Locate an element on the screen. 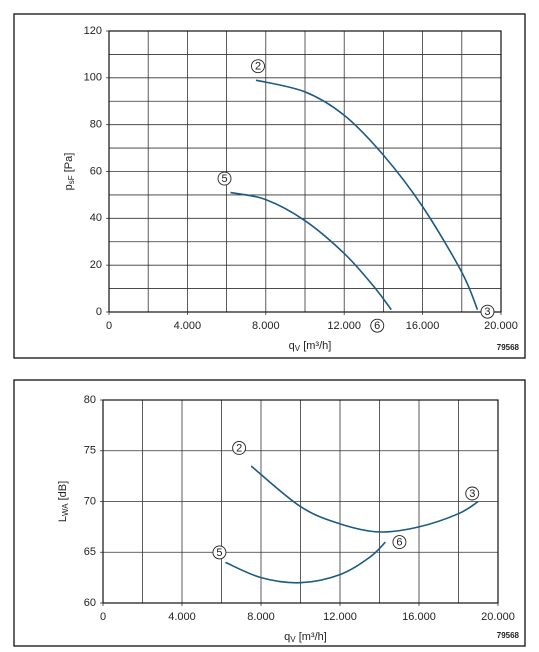 Image resolution: width=539 pixels, height=652 pixels. y-axis-label: LWA [dB] is located at coordinates (63, 501).